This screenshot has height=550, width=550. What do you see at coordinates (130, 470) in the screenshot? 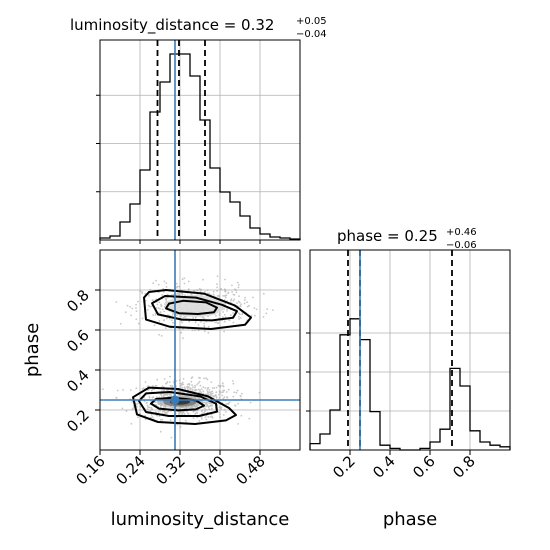
I see `tick-label-luminosity-distance: 0.24` at bounding box center [130, 470].